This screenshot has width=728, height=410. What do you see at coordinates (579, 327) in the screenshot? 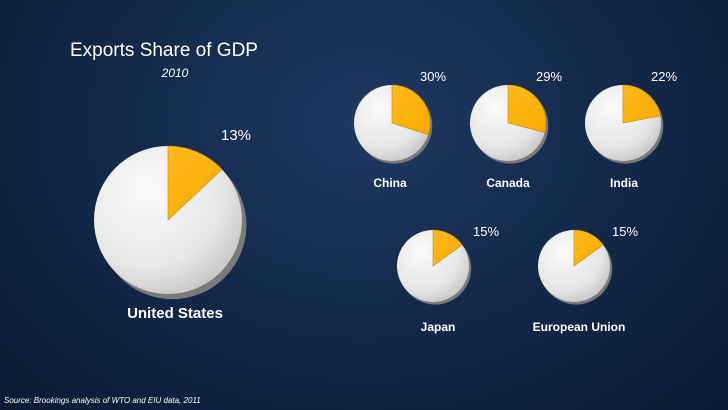
I see `pie-name-european-union: European Union` at bounding box center [579, 327].